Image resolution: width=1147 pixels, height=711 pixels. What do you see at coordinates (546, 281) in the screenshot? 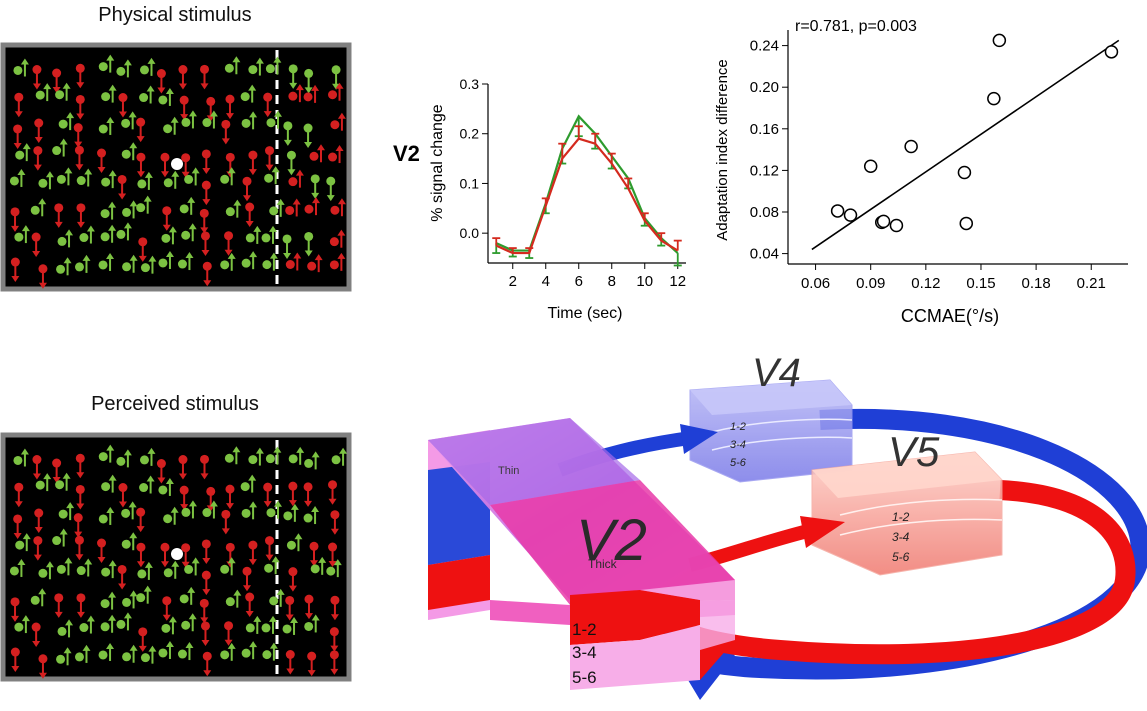
I see `line-x-tick-label: 4` at bounding box center [546, 281].